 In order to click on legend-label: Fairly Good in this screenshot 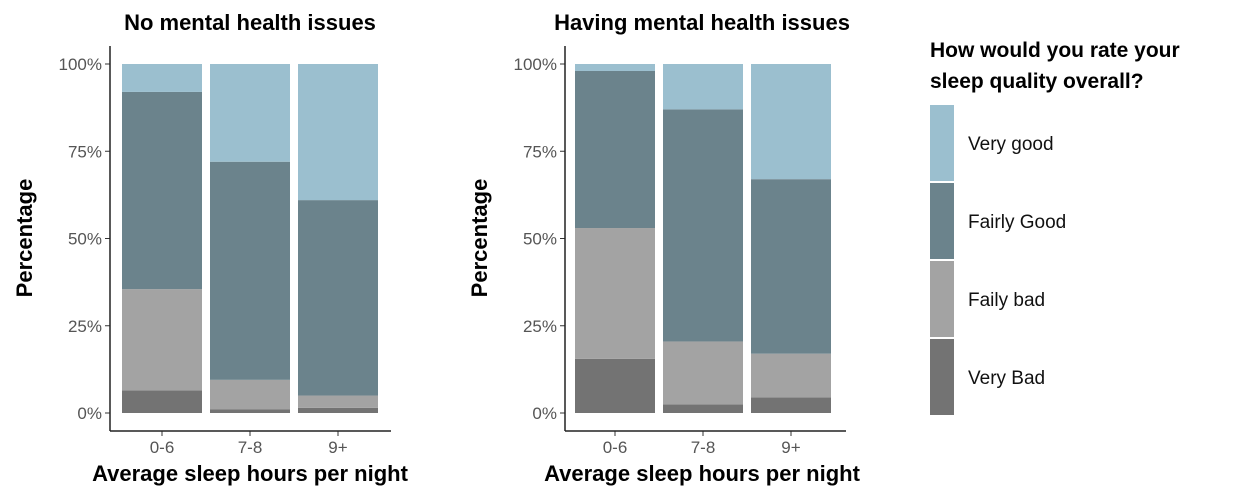, I will do `click(1017, 222)`.